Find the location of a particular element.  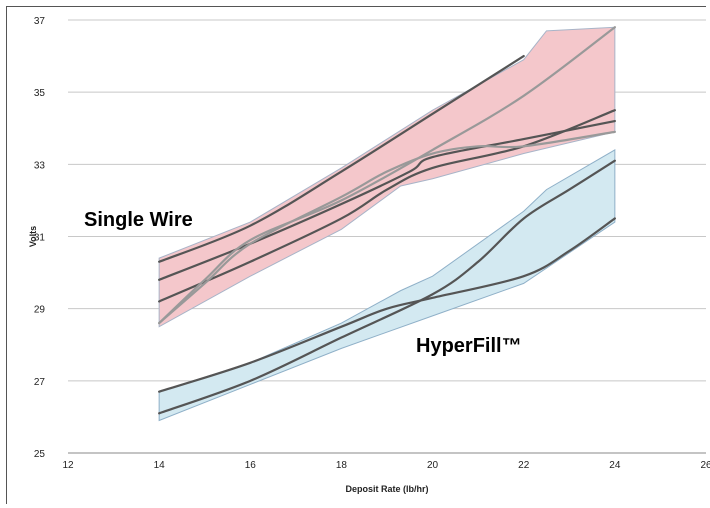

y-tick-label: 33 is located at coordinates (40, 165).